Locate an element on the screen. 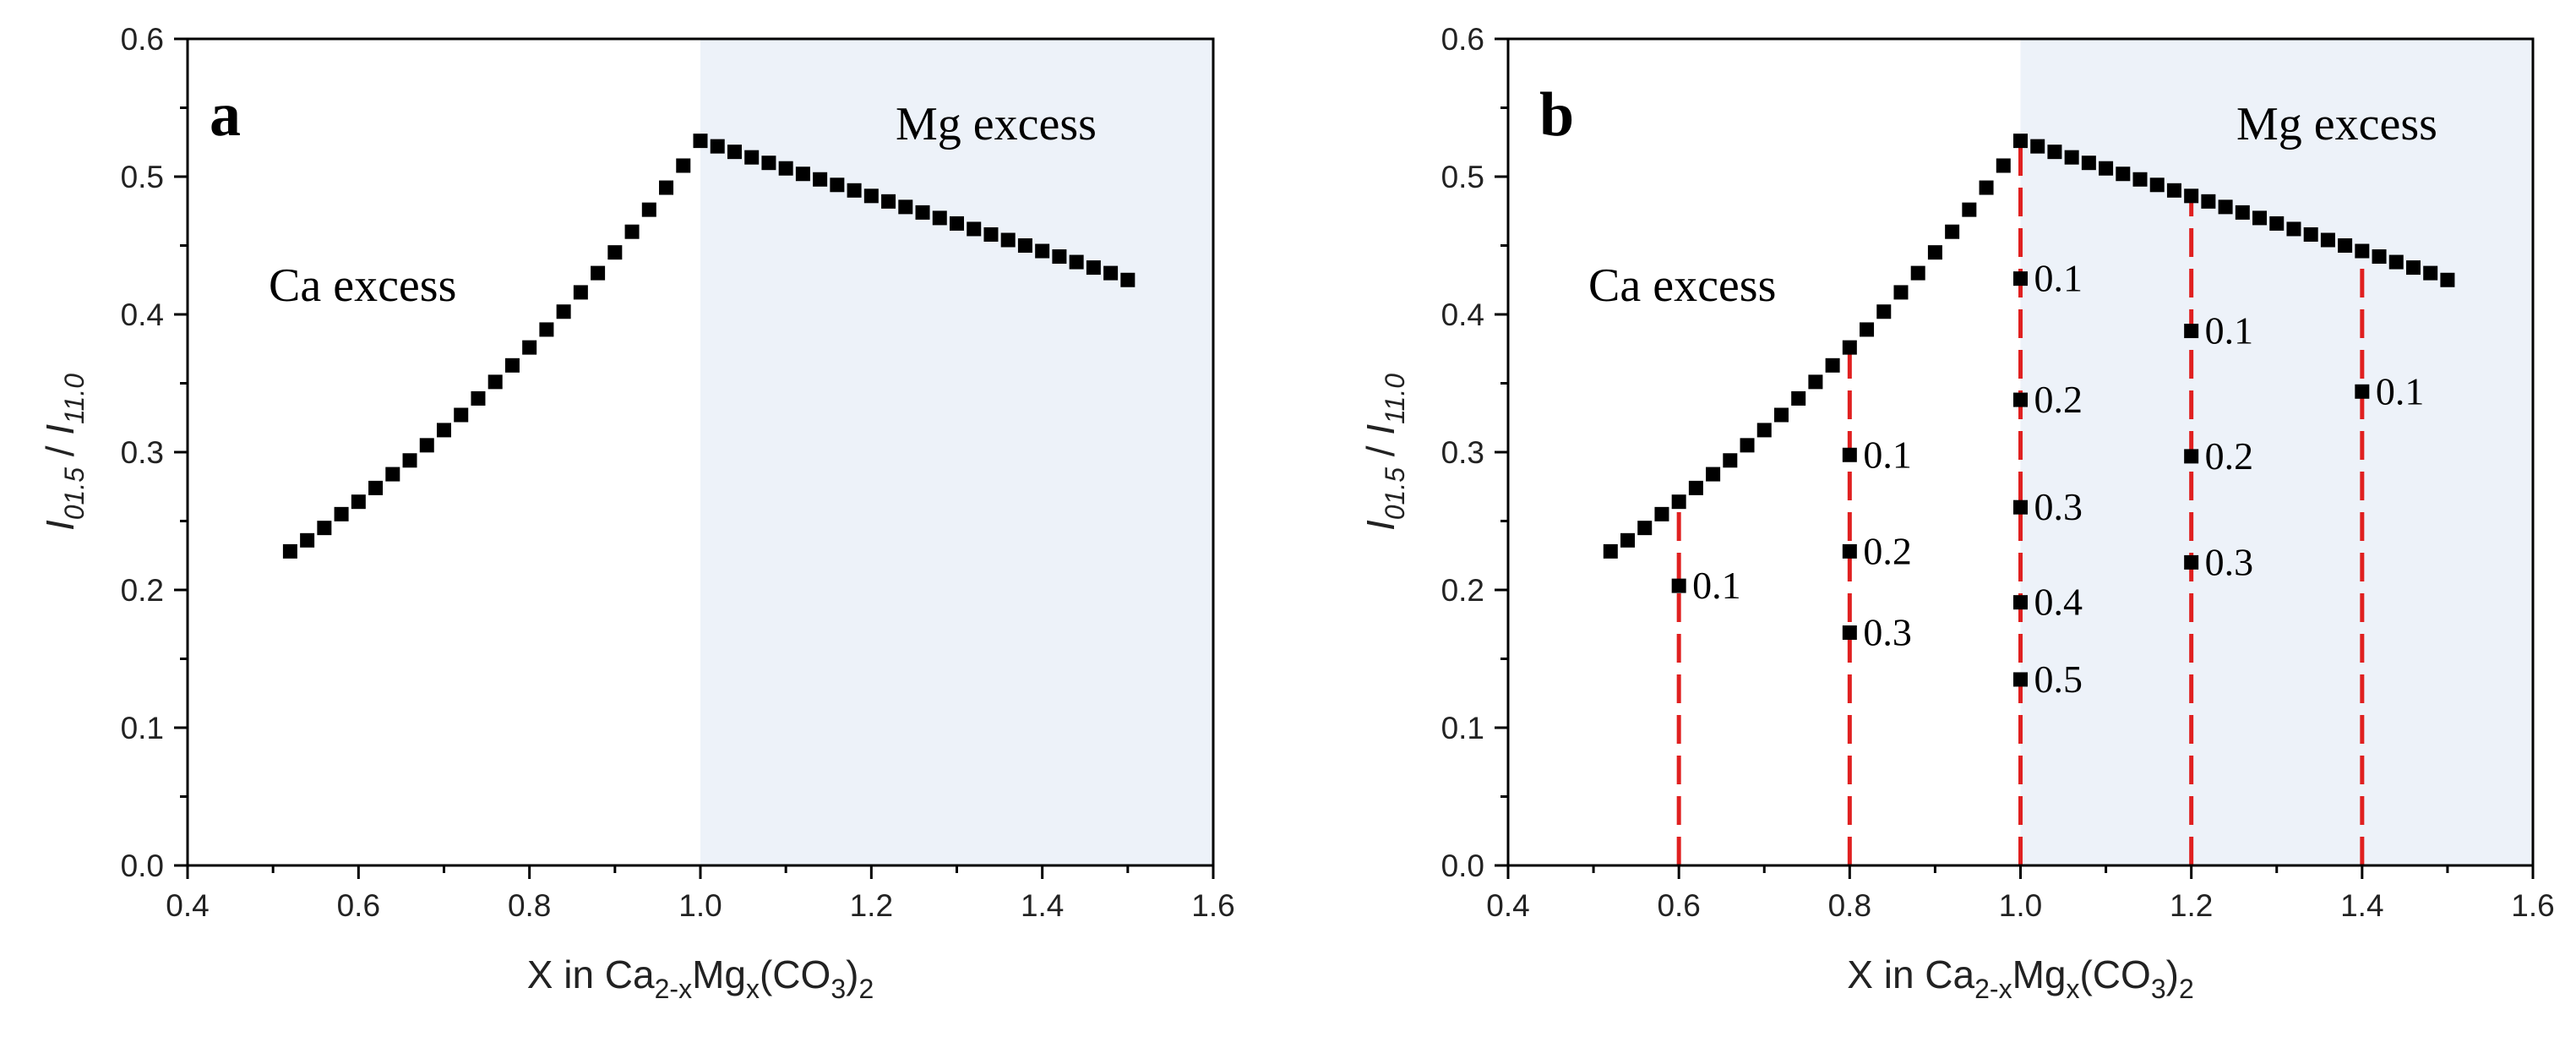  x-tick-label: 1.6 is located at coordinates (2532, 905).